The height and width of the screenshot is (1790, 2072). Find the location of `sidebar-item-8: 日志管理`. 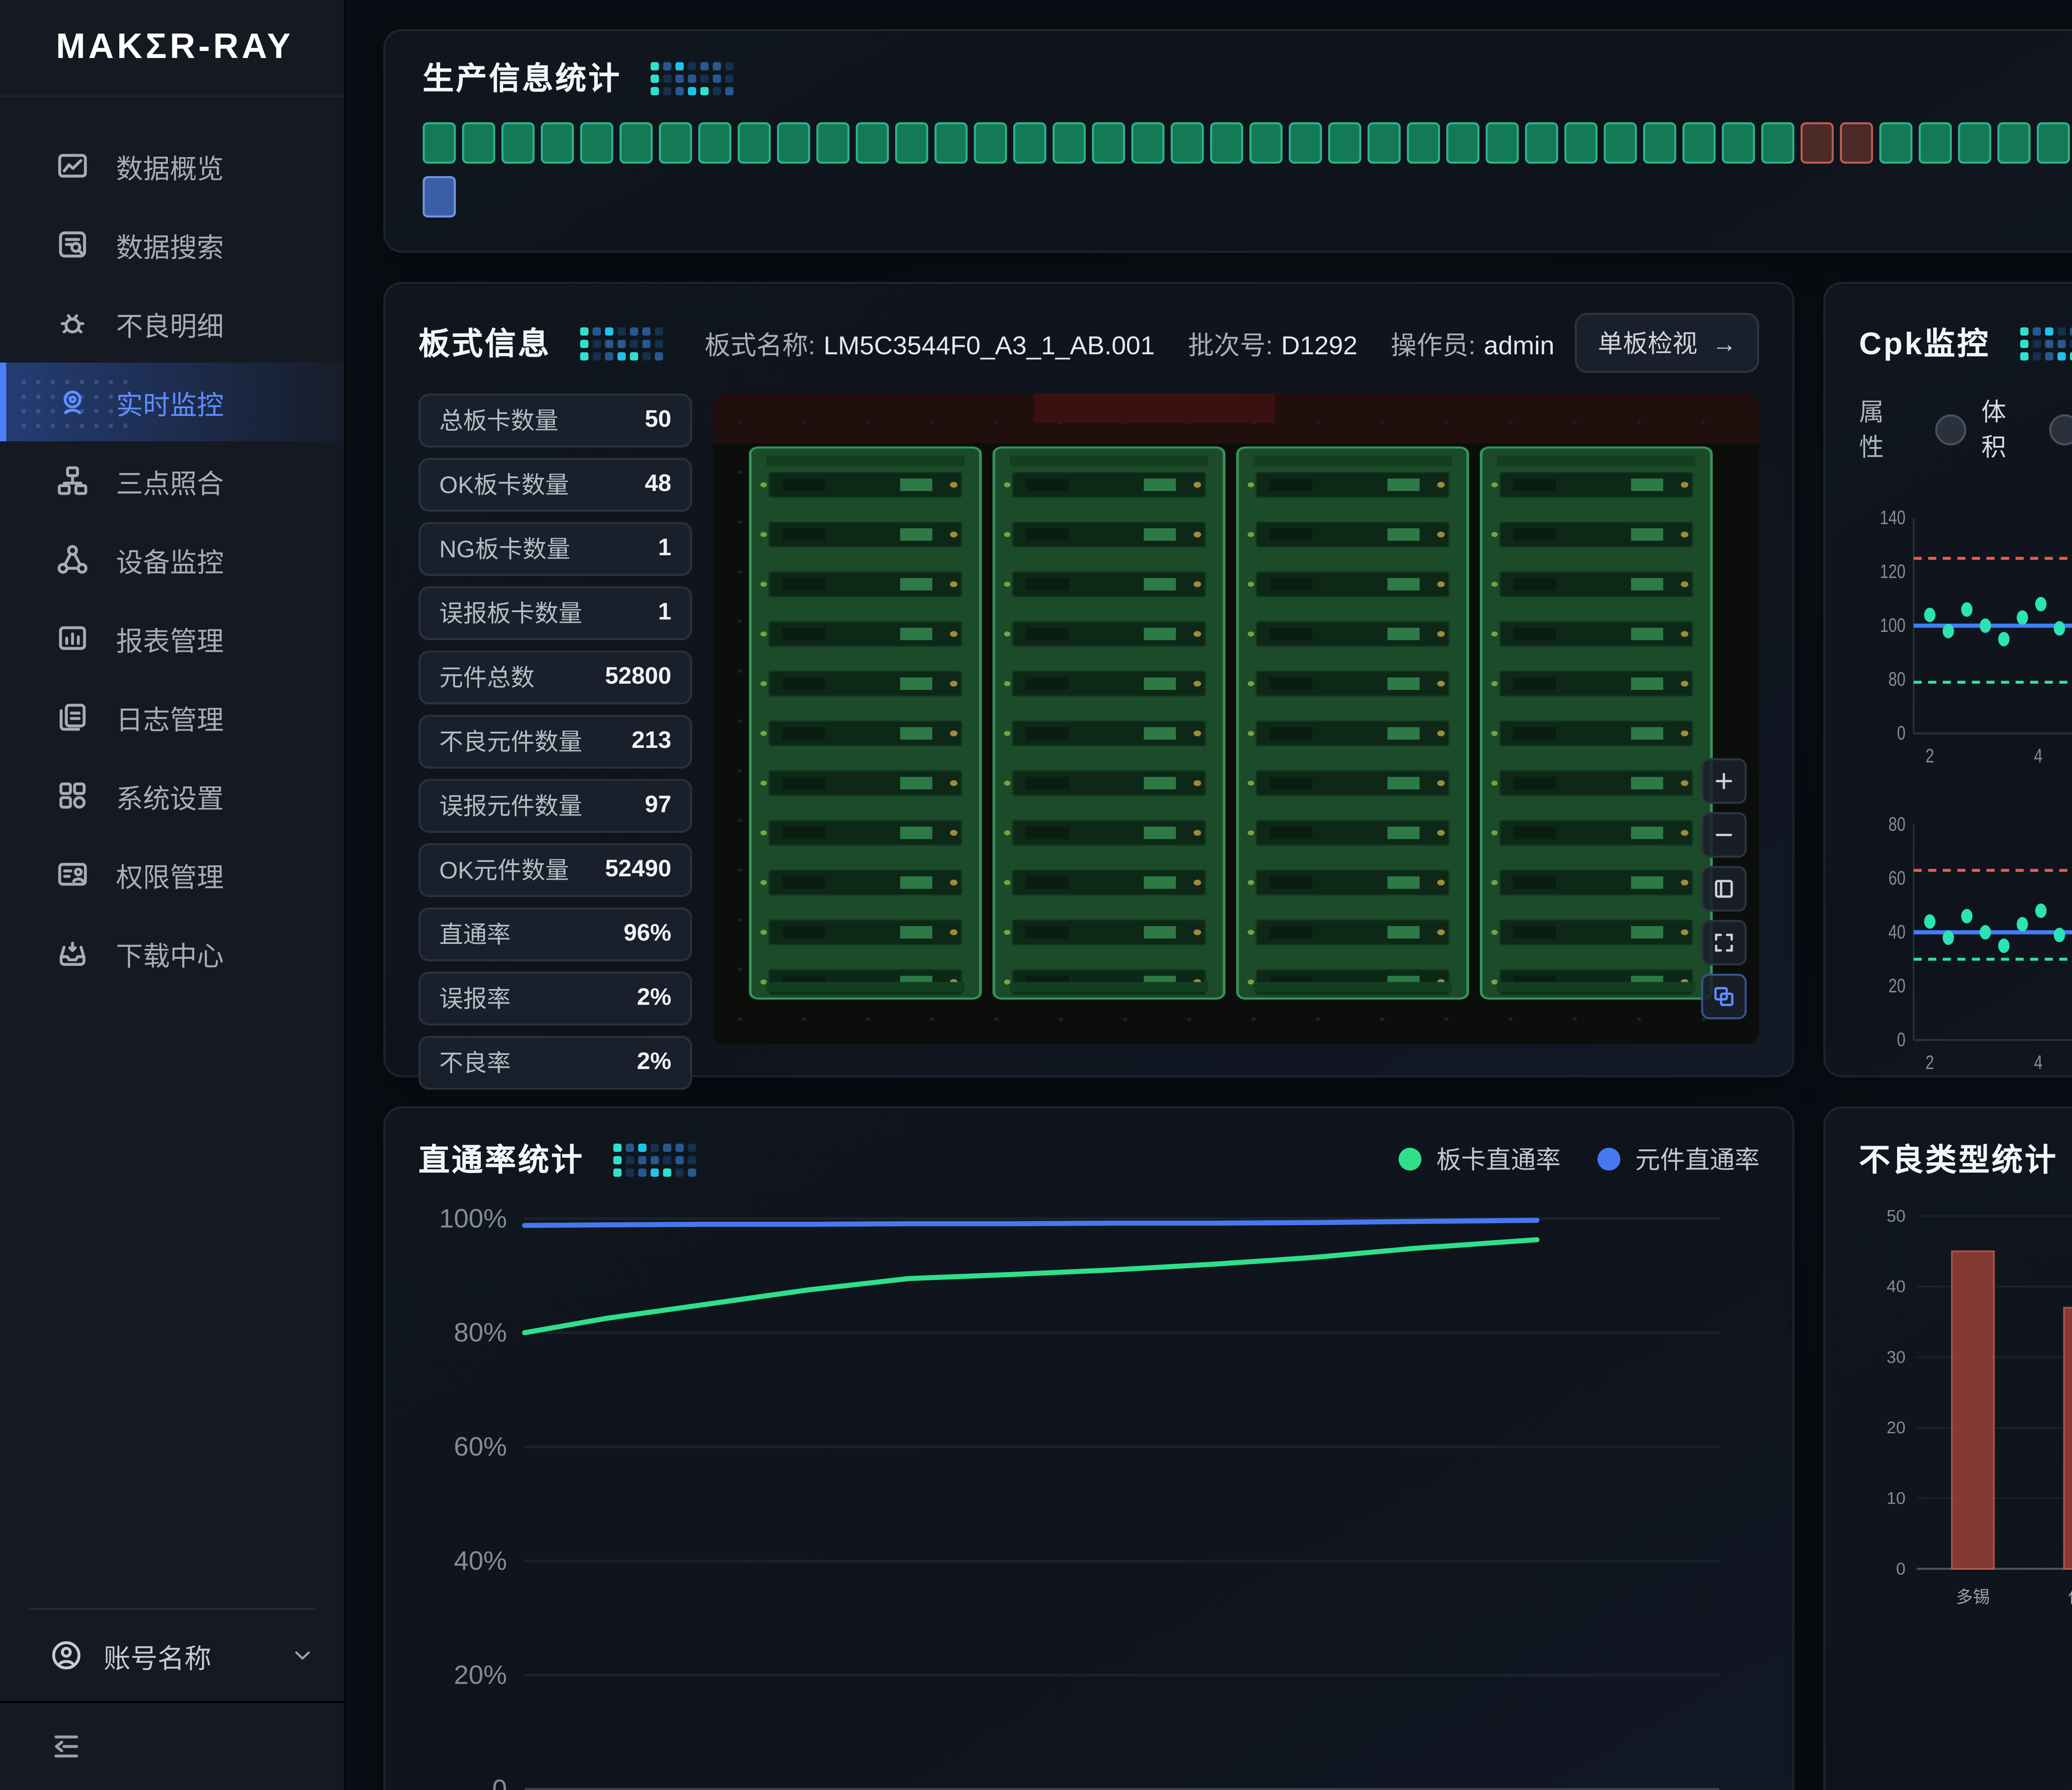

sidebar-item-8: 日志管理 is located at coordinates (172, 716).